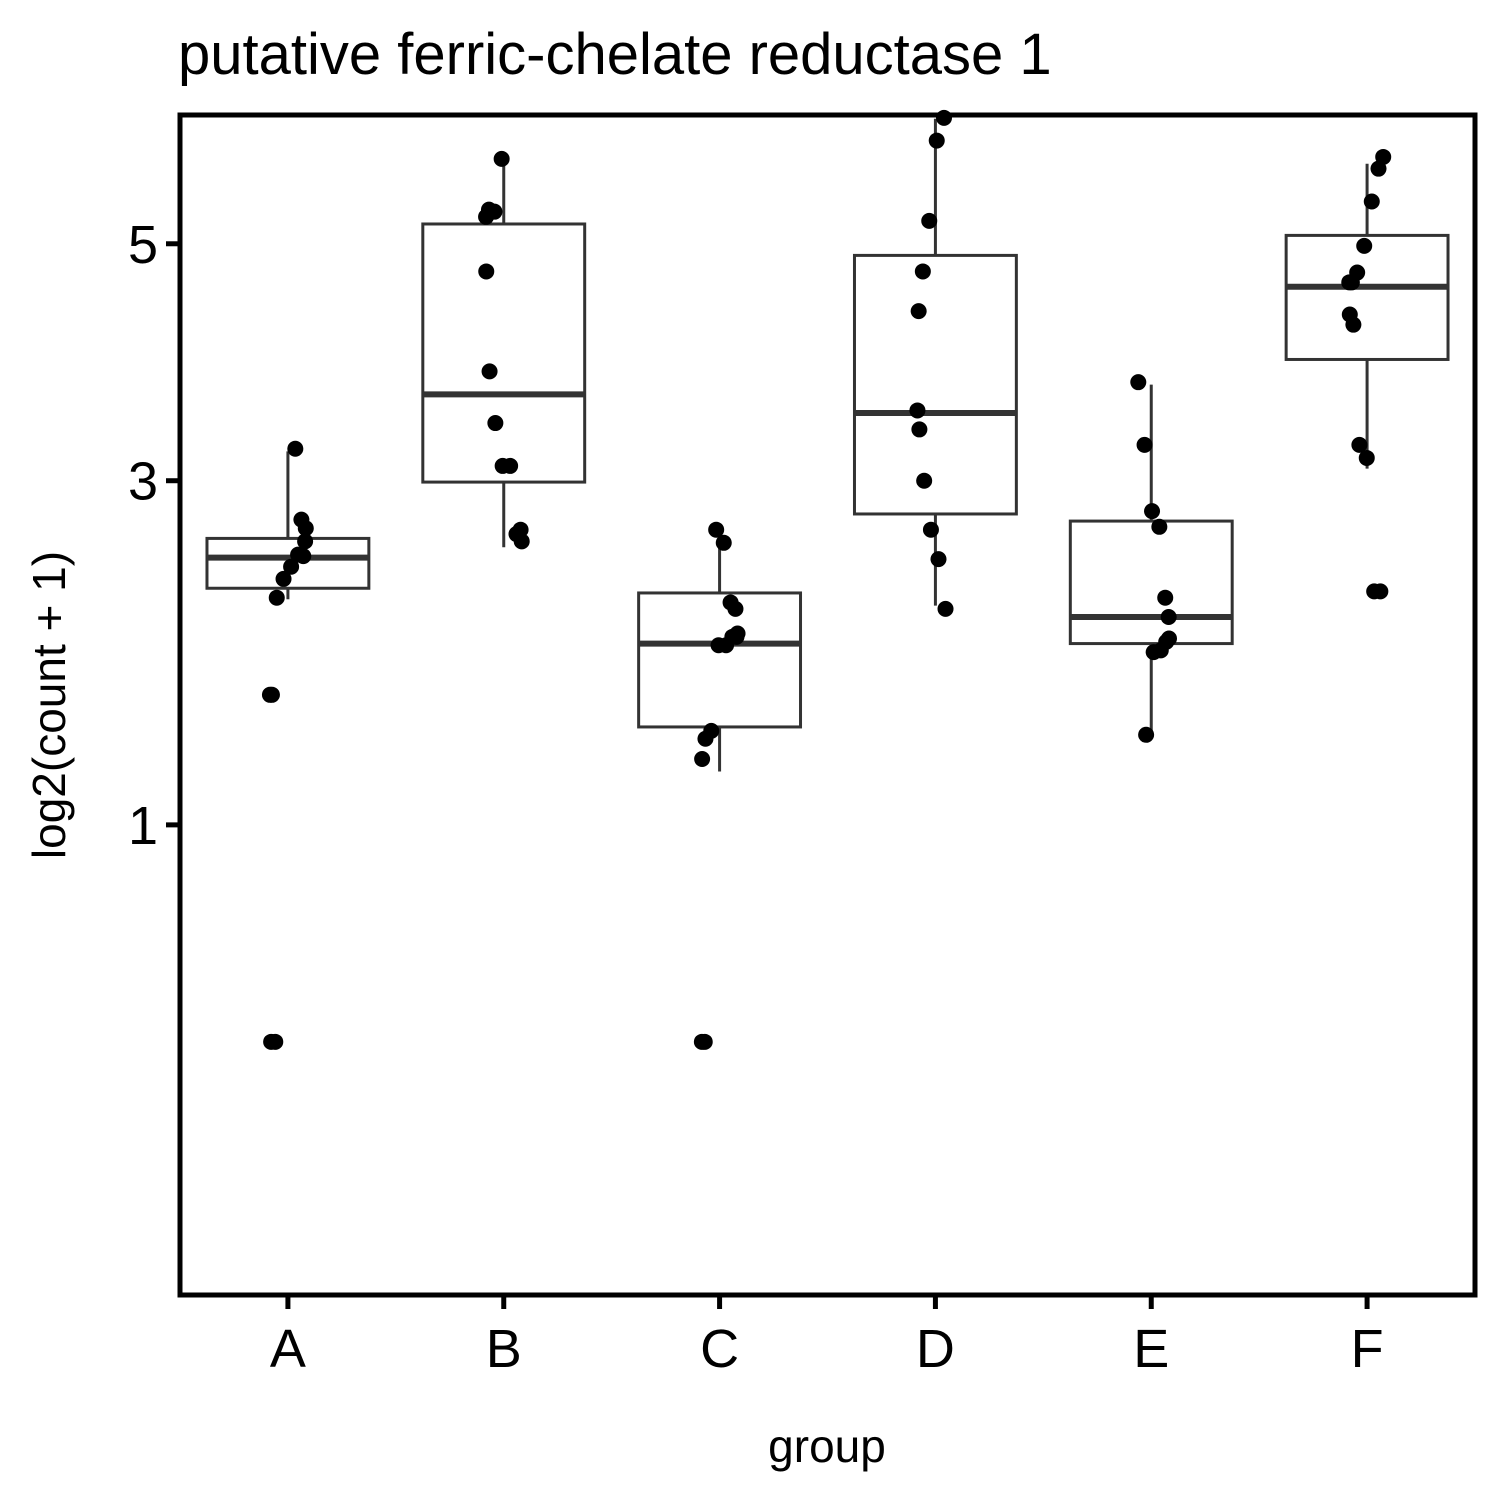 The width and height of the screenshot is (1500, 1500). What do you see at coordinates (615, 54) in the screenshot?
I see `chart-title: putative ferric-chelate reductase 1` at bounding box center [615, 54].